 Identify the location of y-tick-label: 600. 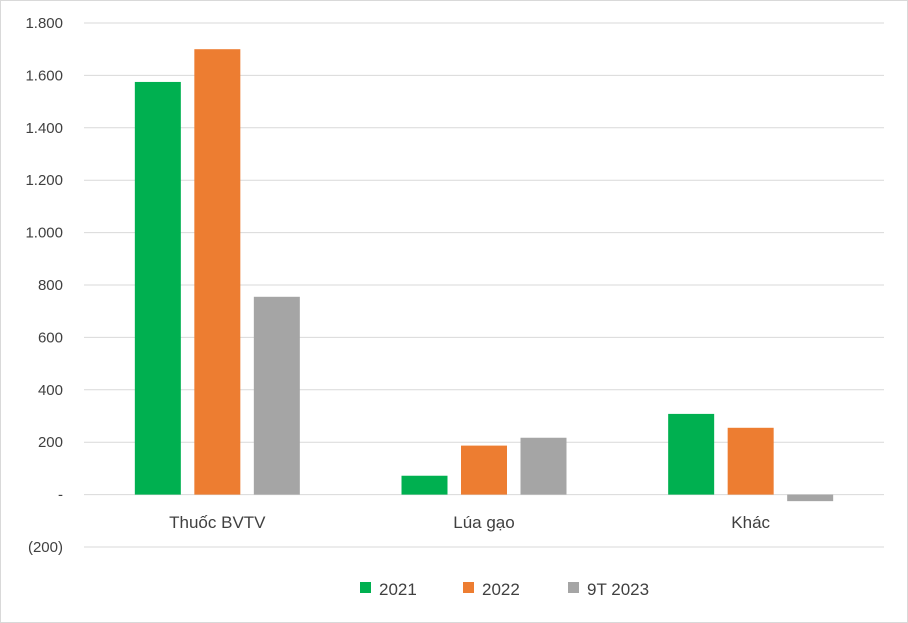
(50, 337).